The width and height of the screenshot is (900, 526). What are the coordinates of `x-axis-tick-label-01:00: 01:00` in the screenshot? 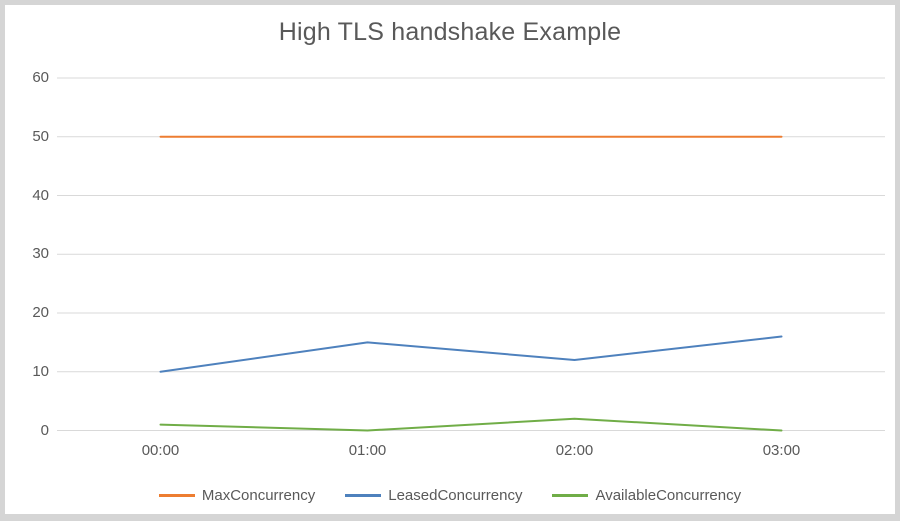 It's located at (367, 450).